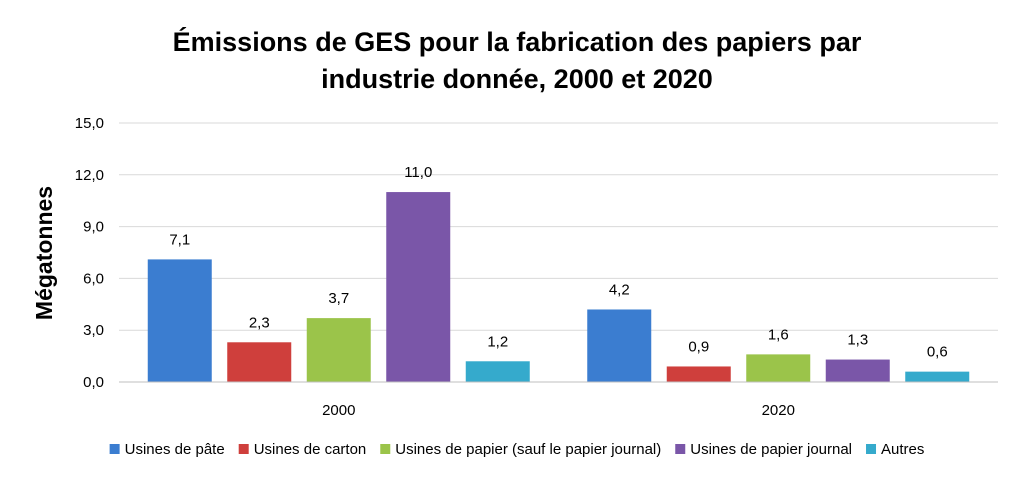 The image size is (1034, 484). I want to click on data-label: 3,7, so click(338, 298).